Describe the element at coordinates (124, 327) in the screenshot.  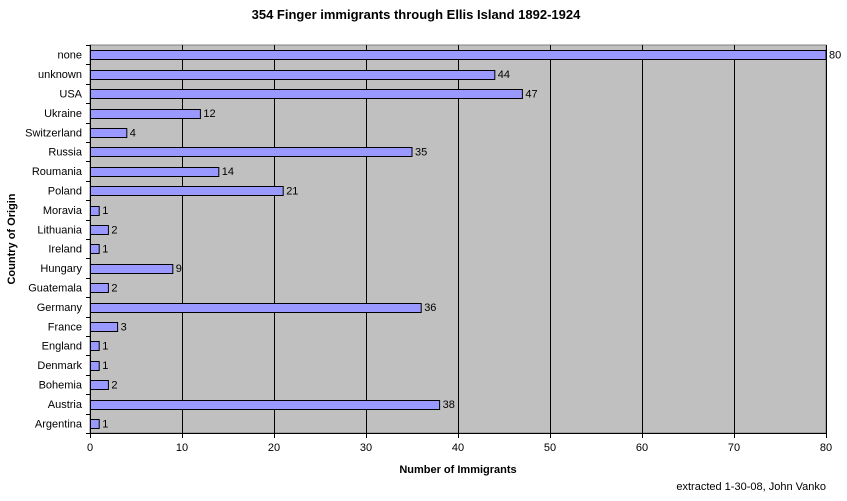
I see `data-label: 3` at that location.